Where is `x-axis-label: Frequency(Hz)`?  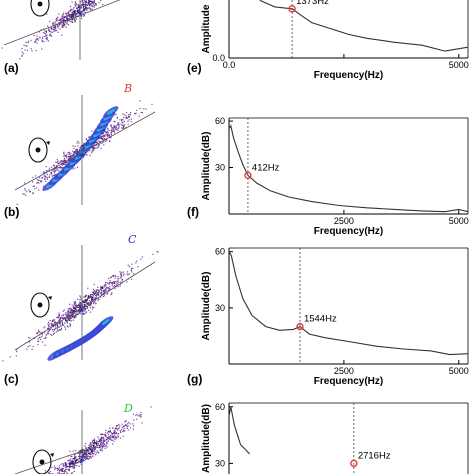
x-axis-label: Frequency(Hz) is located at coordinates (348, 381).